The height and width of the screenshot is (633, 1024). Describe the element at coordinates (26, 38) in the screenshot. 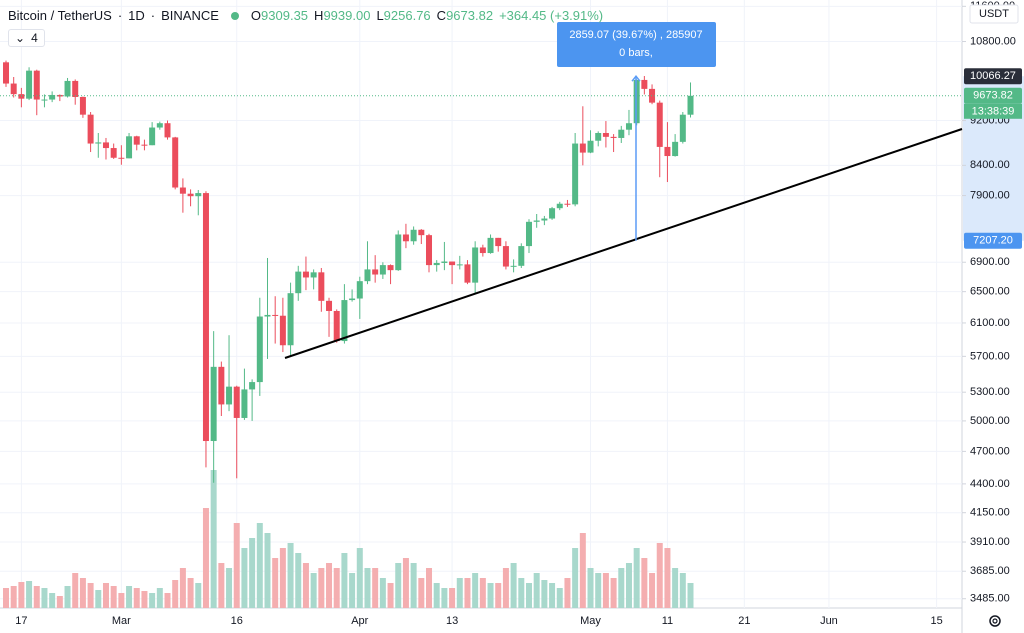

I see `indicator-toggle: ⌄ 4` at that location.